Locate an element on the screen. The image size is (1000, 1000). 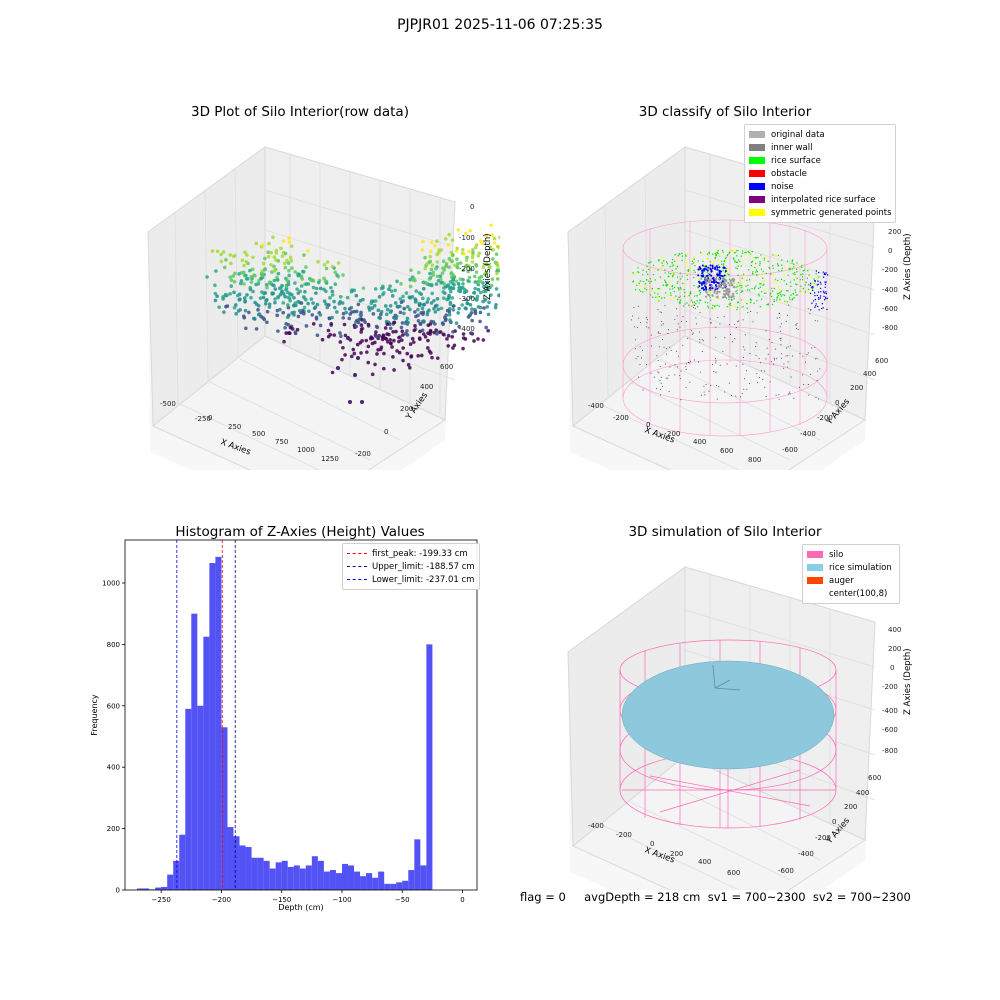
p2-xtick: 0 is located at coordinates (648, 425).